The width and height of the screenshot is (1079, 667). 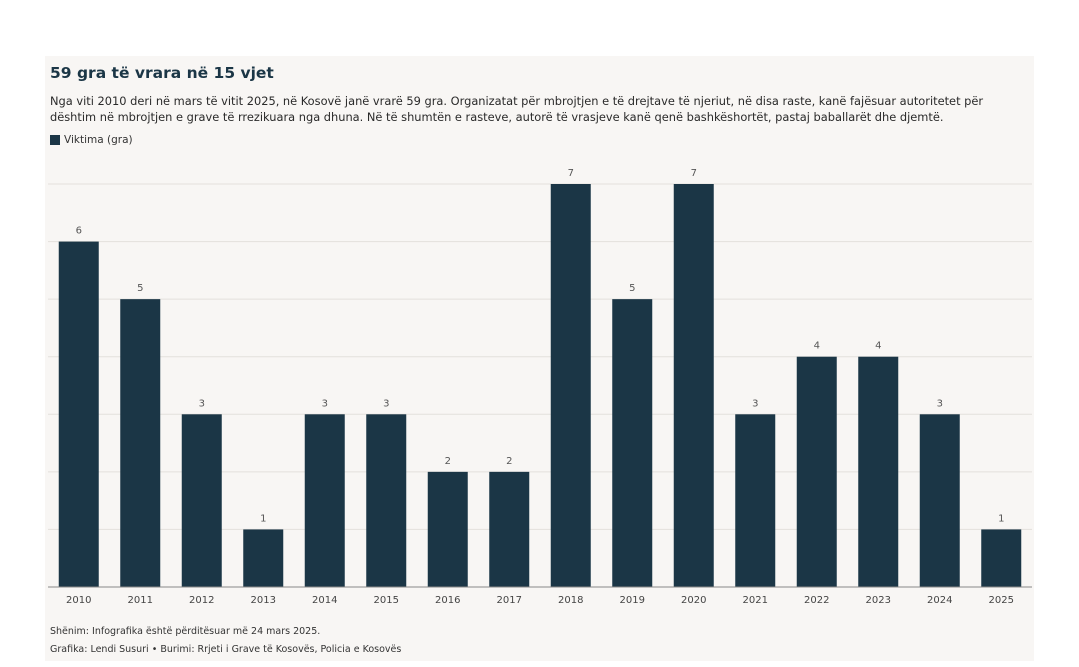 I want to click on x-tick-label: 2014, so click(x=324, y=600).